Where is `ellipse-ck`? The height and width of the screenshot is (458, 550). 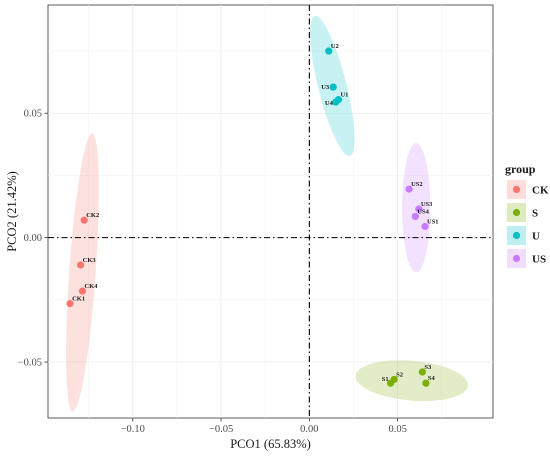
ellipse-ck is located at coordinates (82, 272).